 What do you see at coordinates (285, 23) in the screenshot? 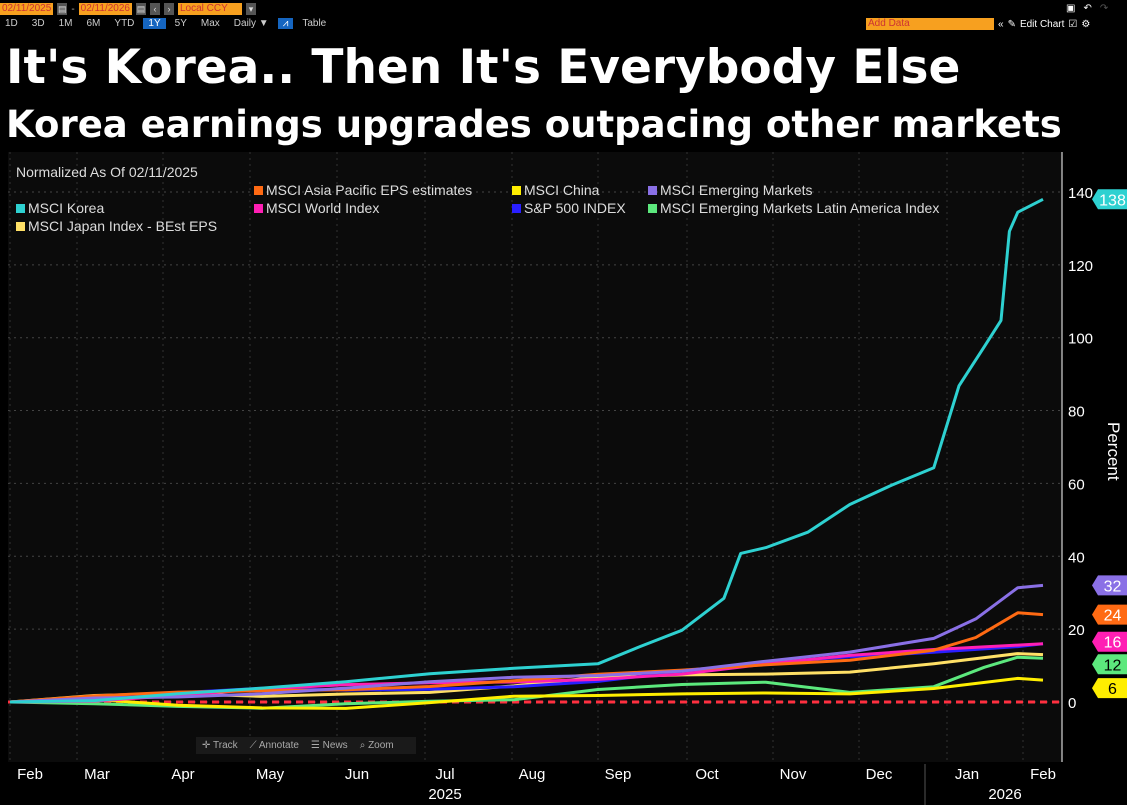
I see `chart-type-icon: ⩘` at bounding box center [285, 23].